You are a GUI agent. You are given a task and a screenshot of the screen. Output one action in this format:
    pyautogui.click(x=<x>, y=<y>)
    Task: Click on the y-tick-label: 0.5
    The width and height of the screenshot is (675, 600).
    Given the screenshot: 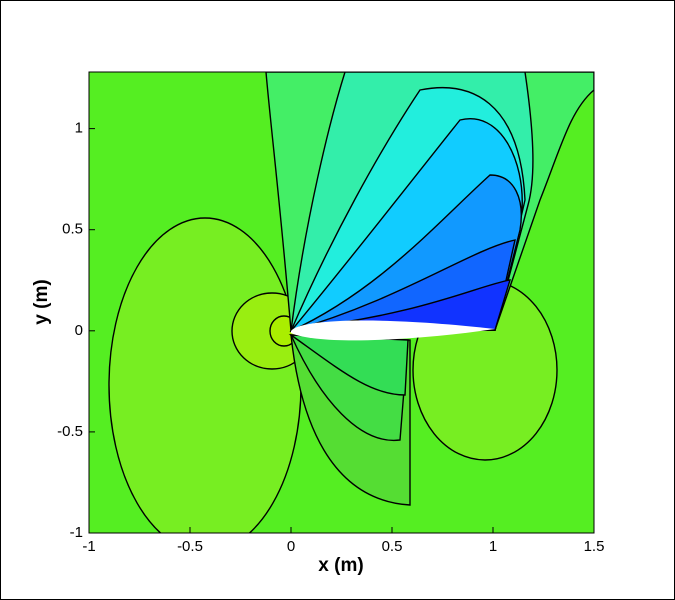 What is the action you would take?
    pyautogui.click(x=72, y=229)
    